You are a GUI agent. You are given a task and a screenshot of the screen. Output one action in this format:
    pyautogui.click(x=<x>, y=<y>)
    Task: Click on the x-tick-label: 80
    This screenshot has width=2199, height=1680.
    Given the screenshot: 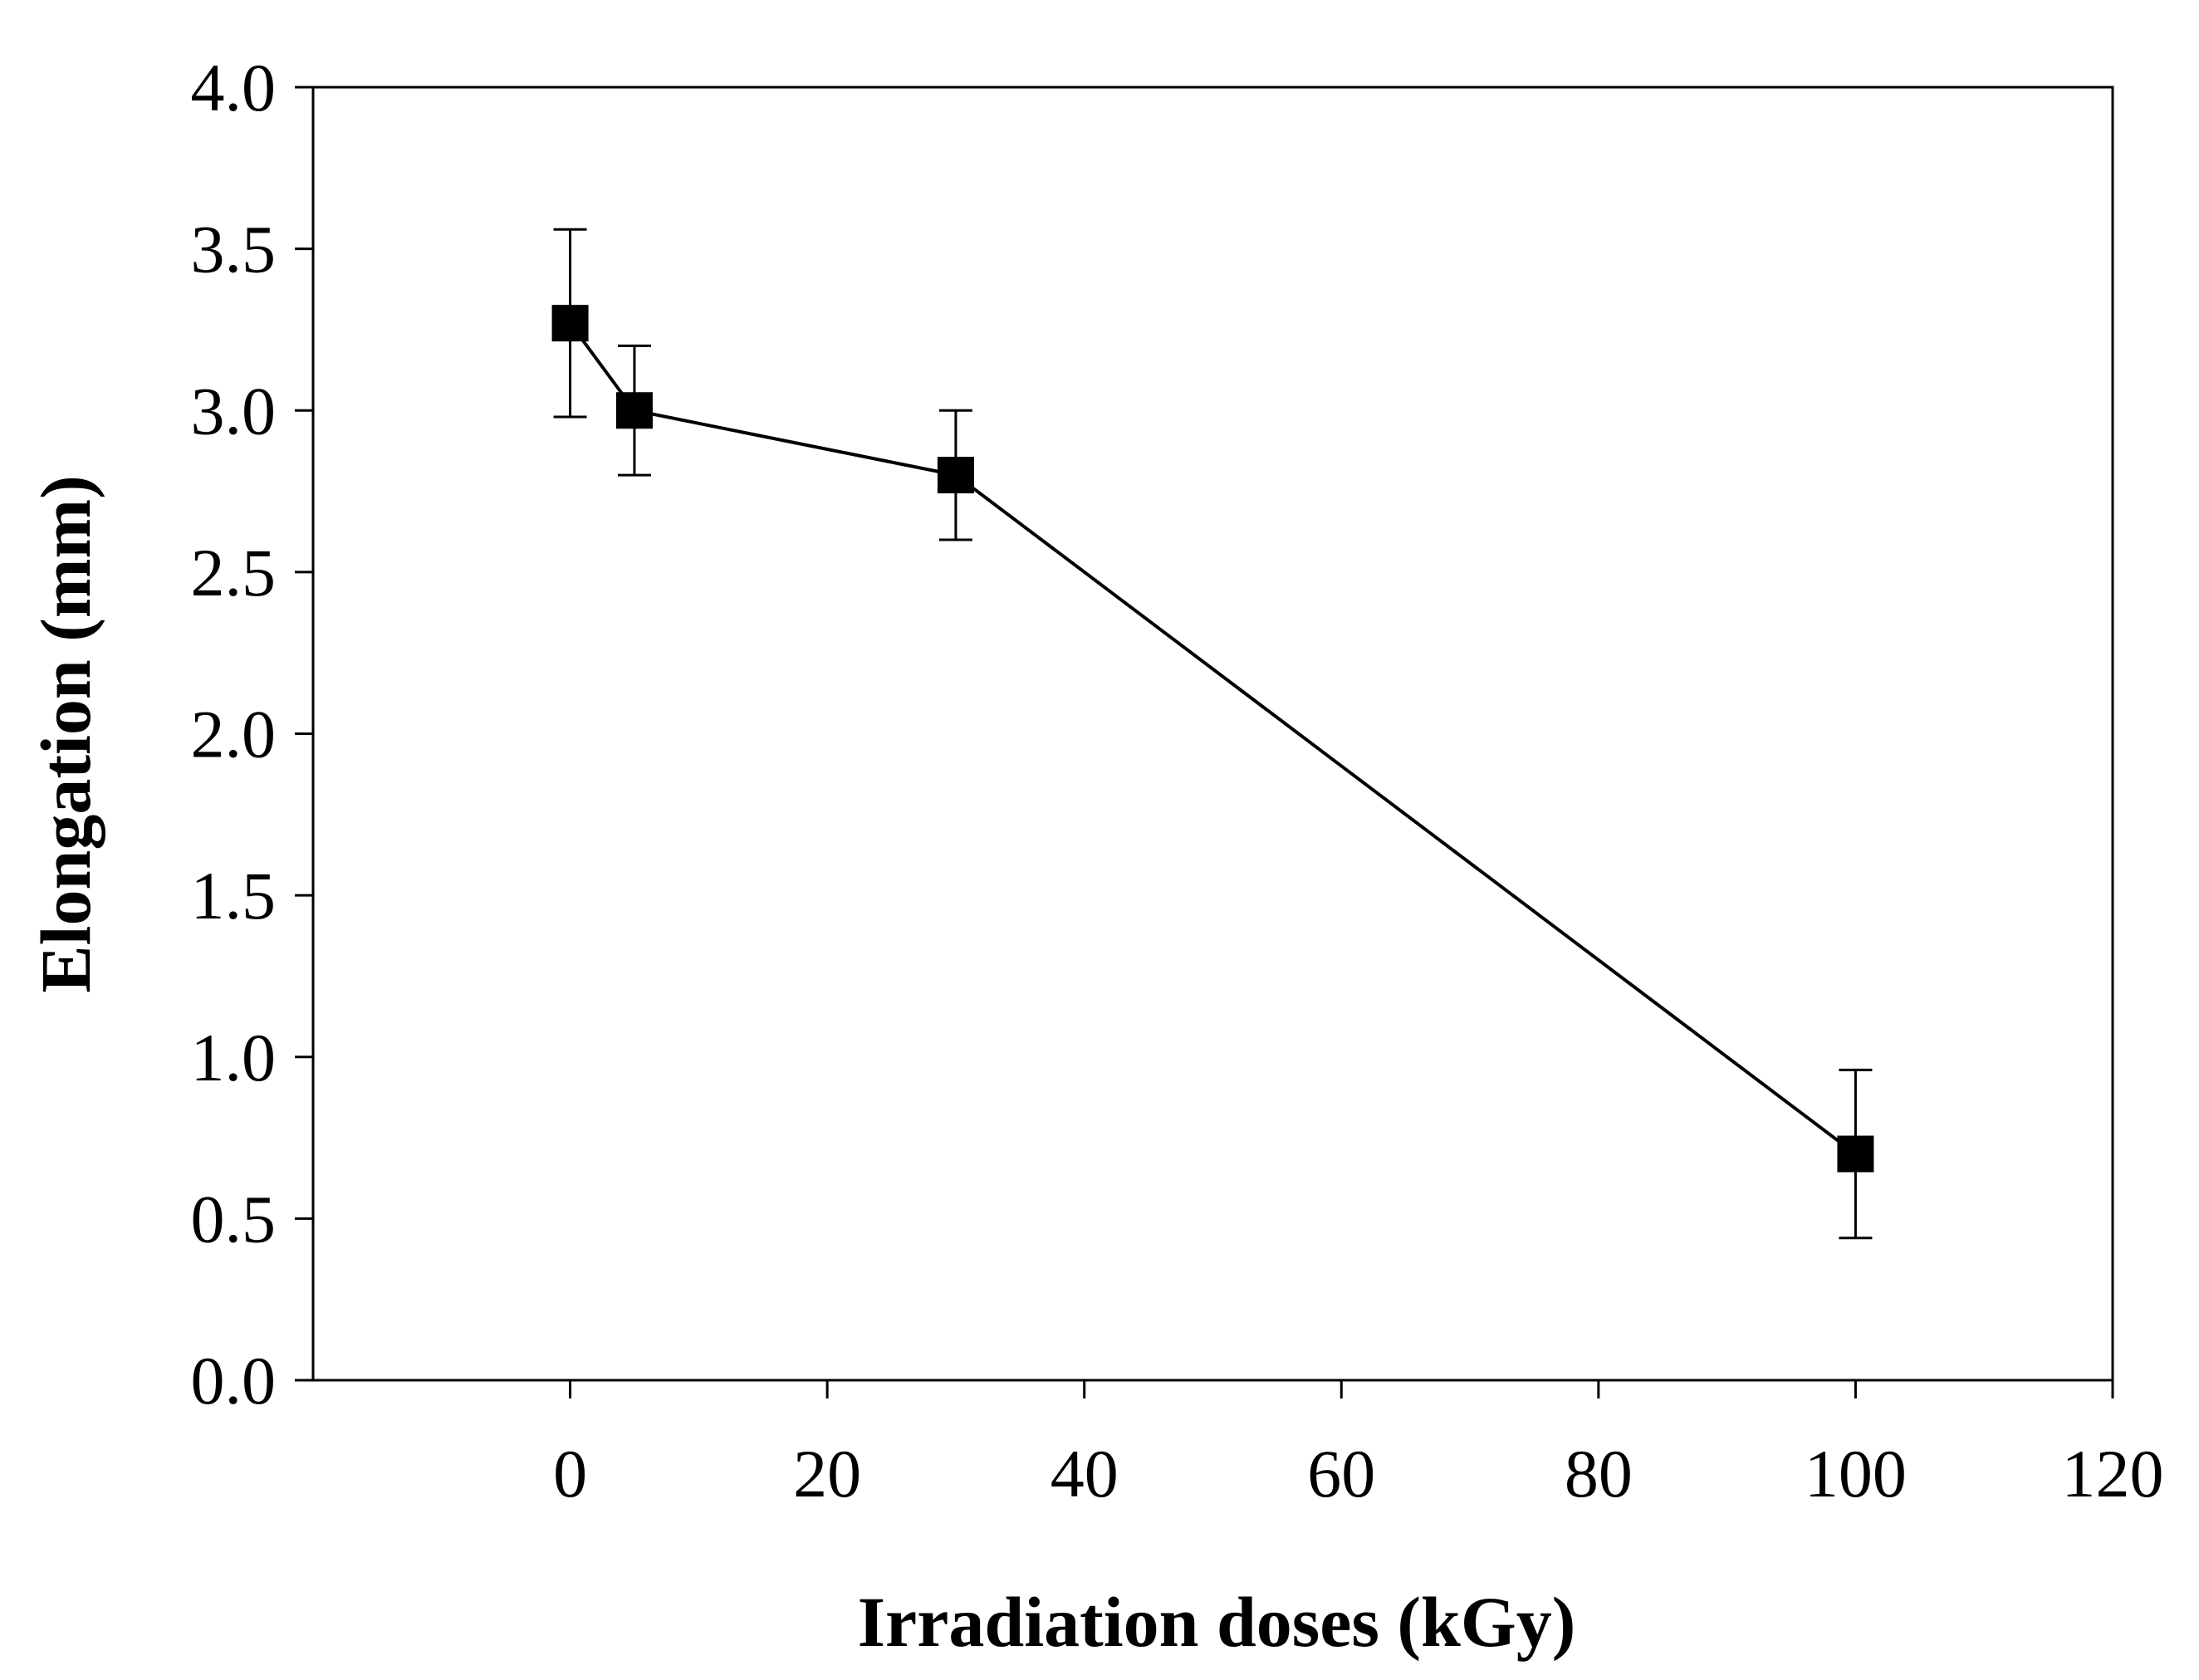 What is the action you would take?
    pyautogui.click(x=1599, y=1473)
    